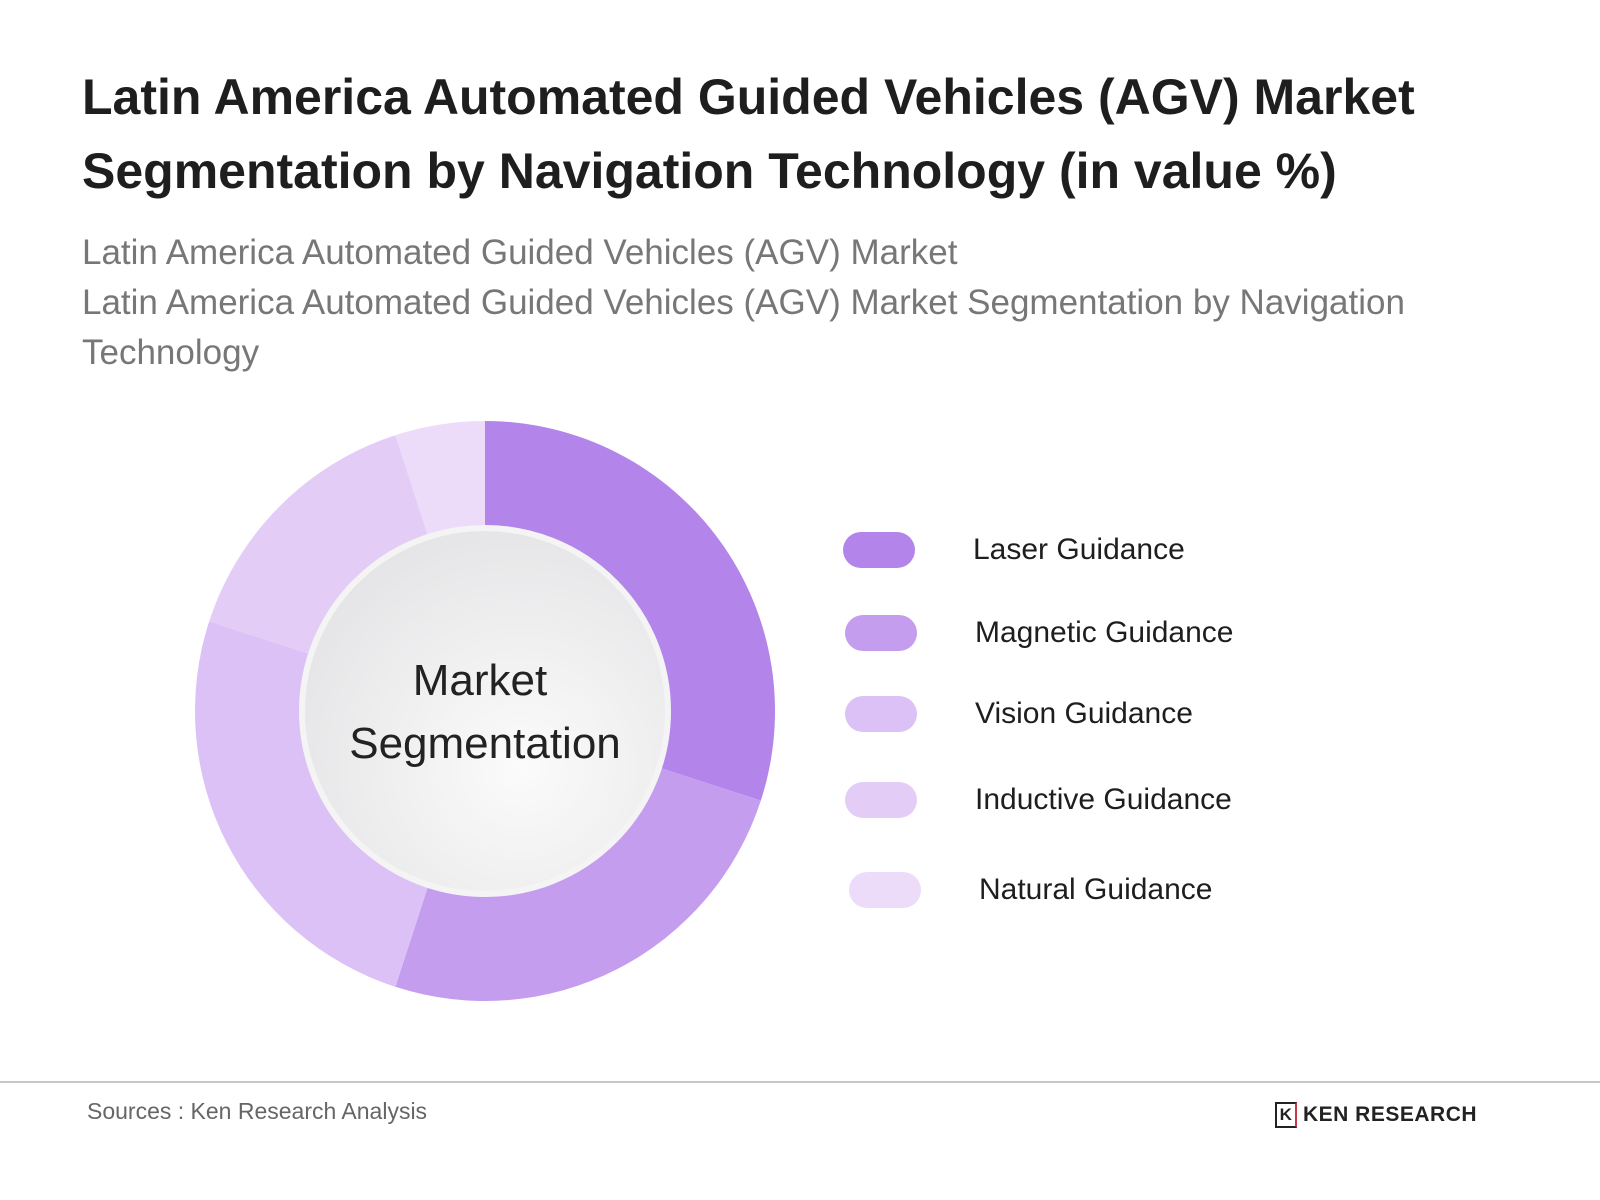  What do you see at coordinates (1104, 632) in the screenshot?
I see `legend-label: Magnetic Guidance` at bounding box center [1104, 632].